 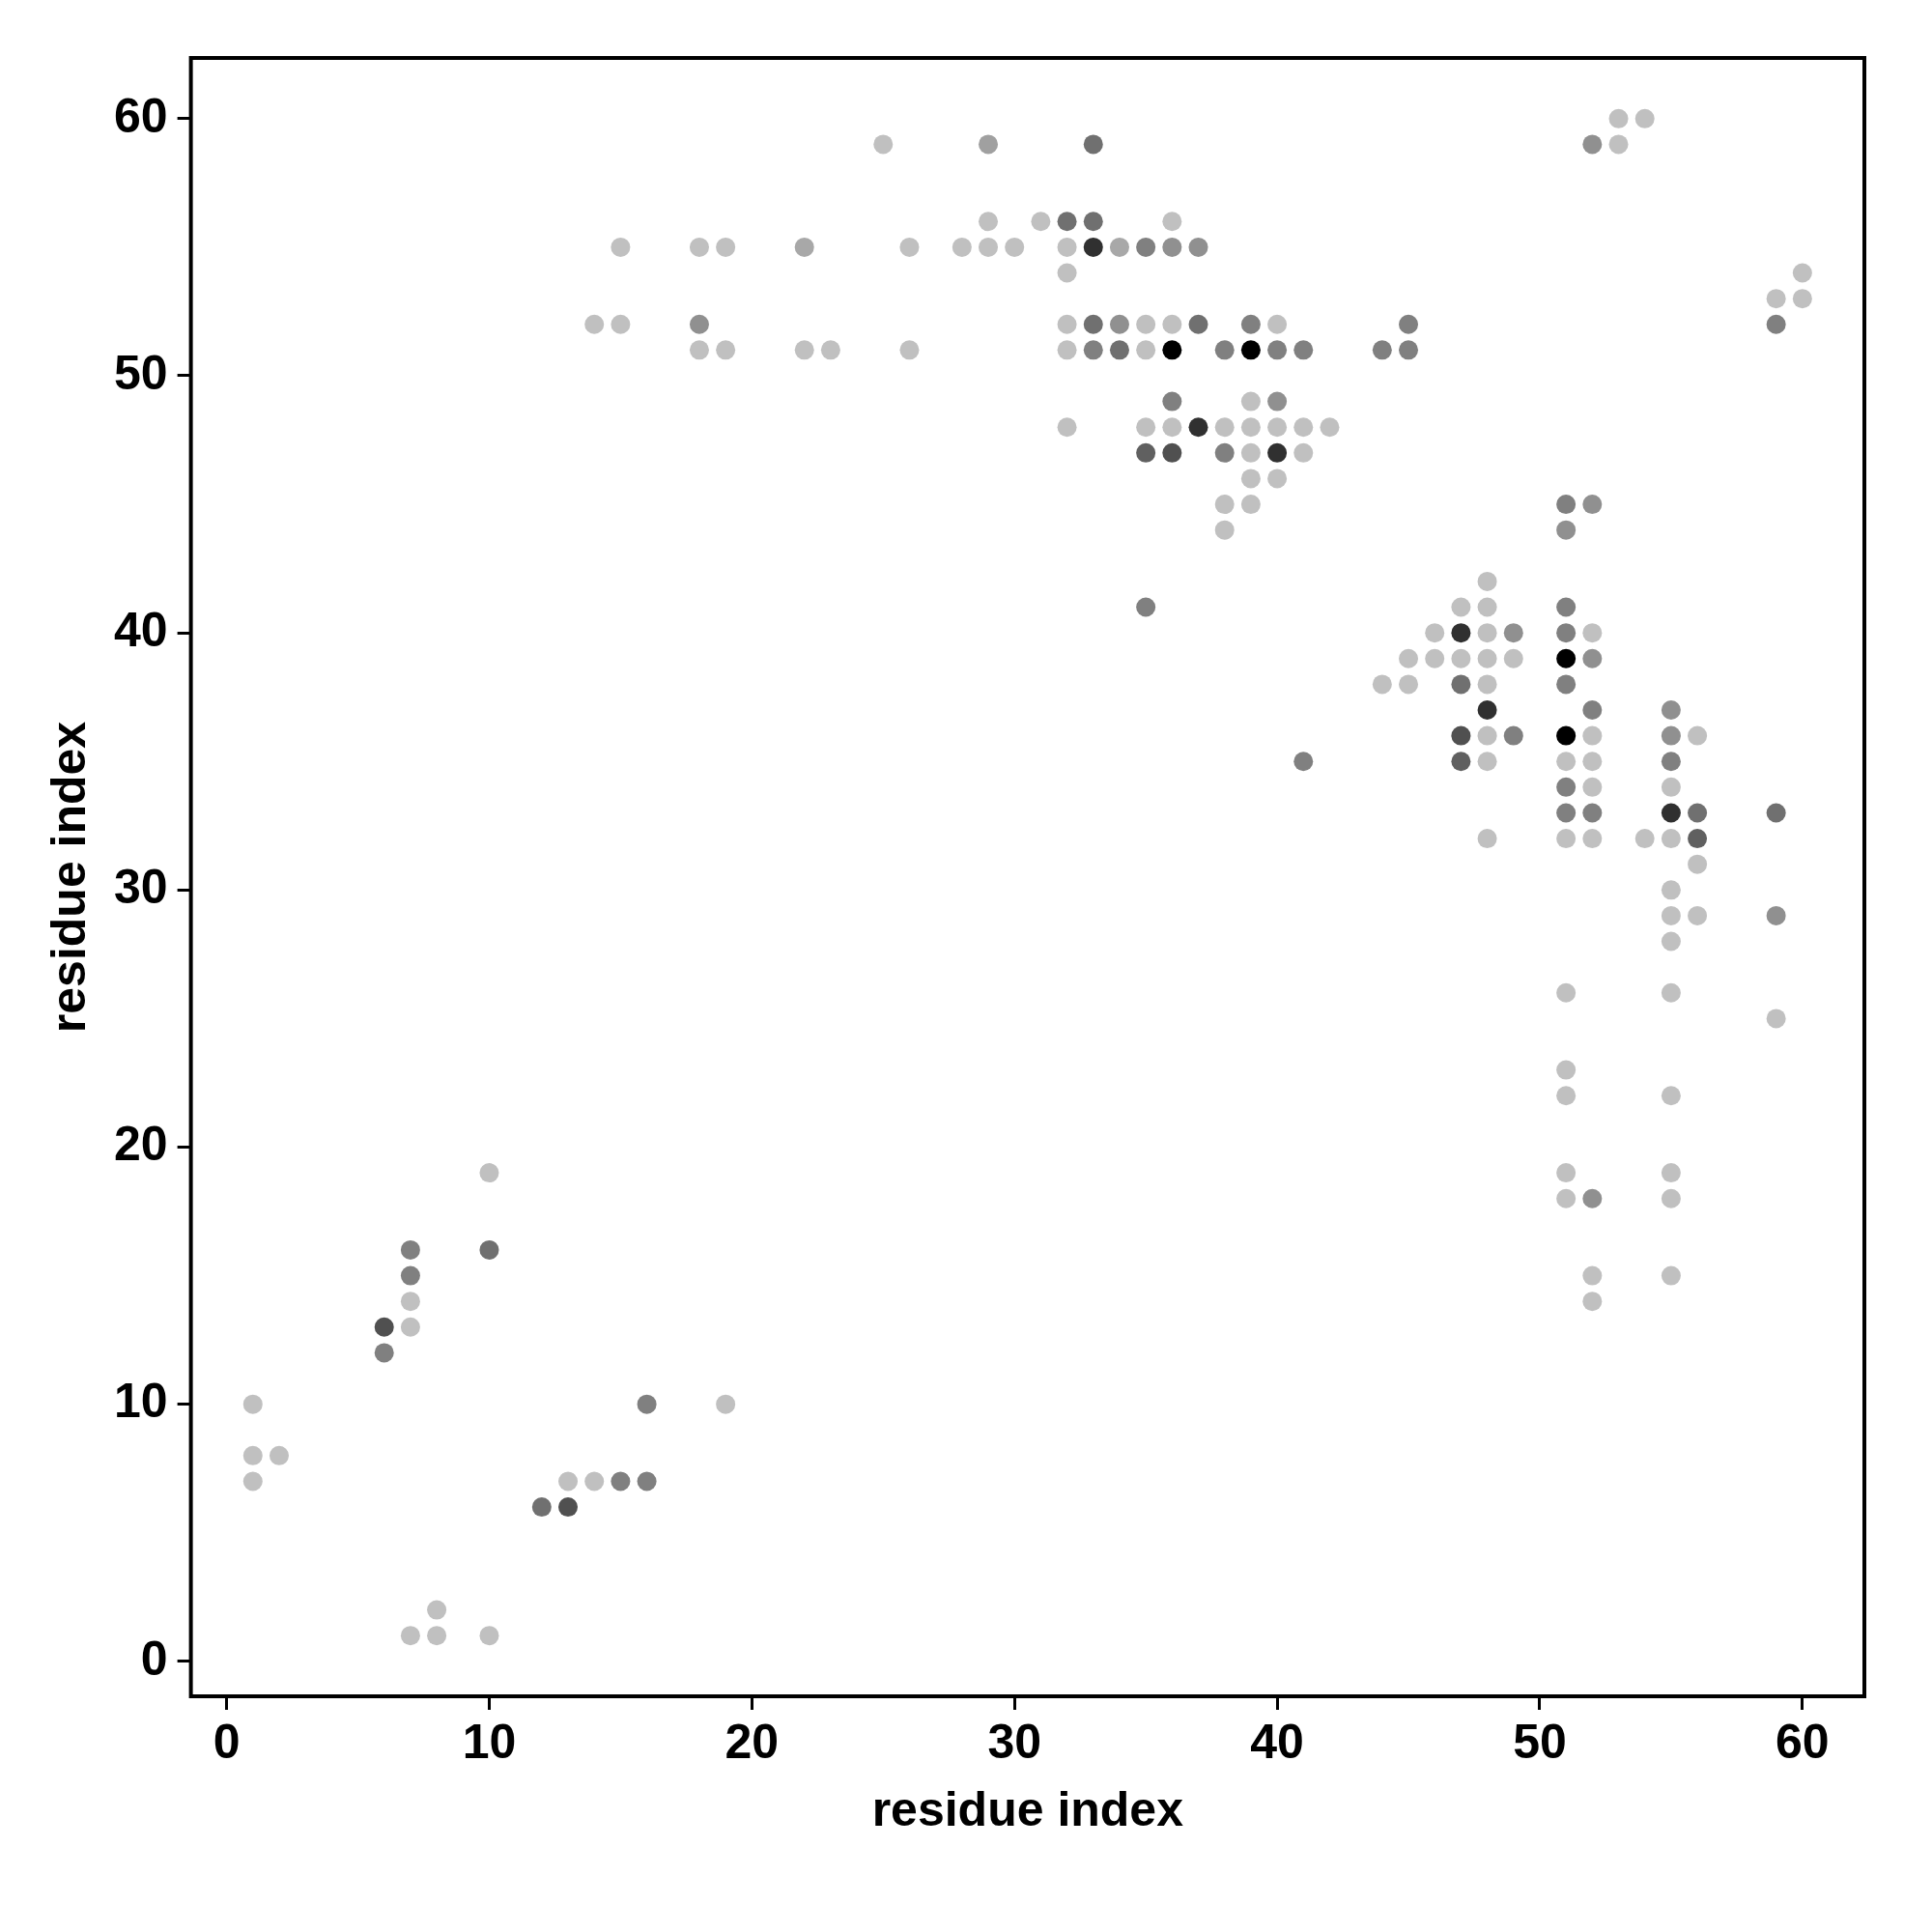 What do you see at coordinates (140, 1401) in the screenshot?
I see `y-tick-label: 10` at bounding box center [140, 1401].